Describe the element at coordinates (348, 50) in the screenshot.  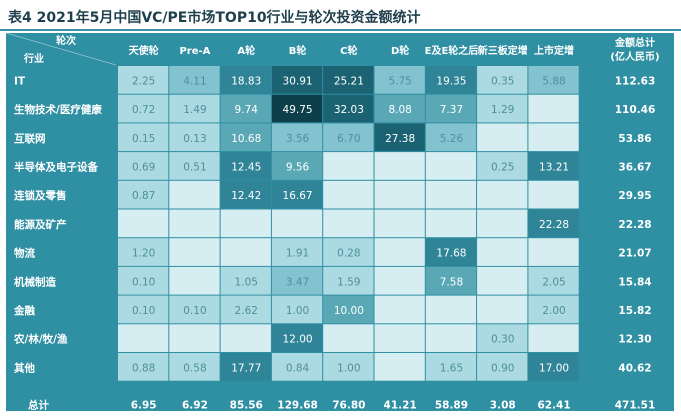
I see `column-header: C轮` at that location.